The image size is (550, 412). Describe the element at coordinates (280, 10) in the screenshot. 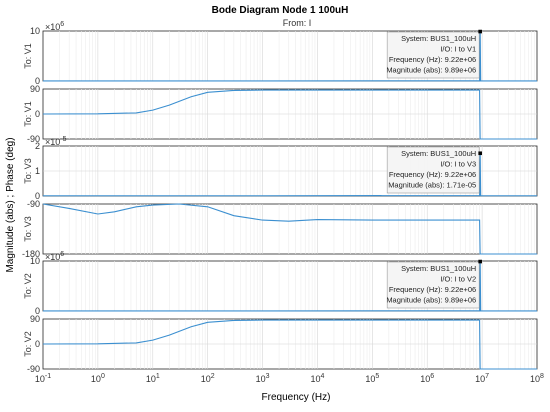

I see `figure-title: Bode Diagram Node 1 100uH` at that location.